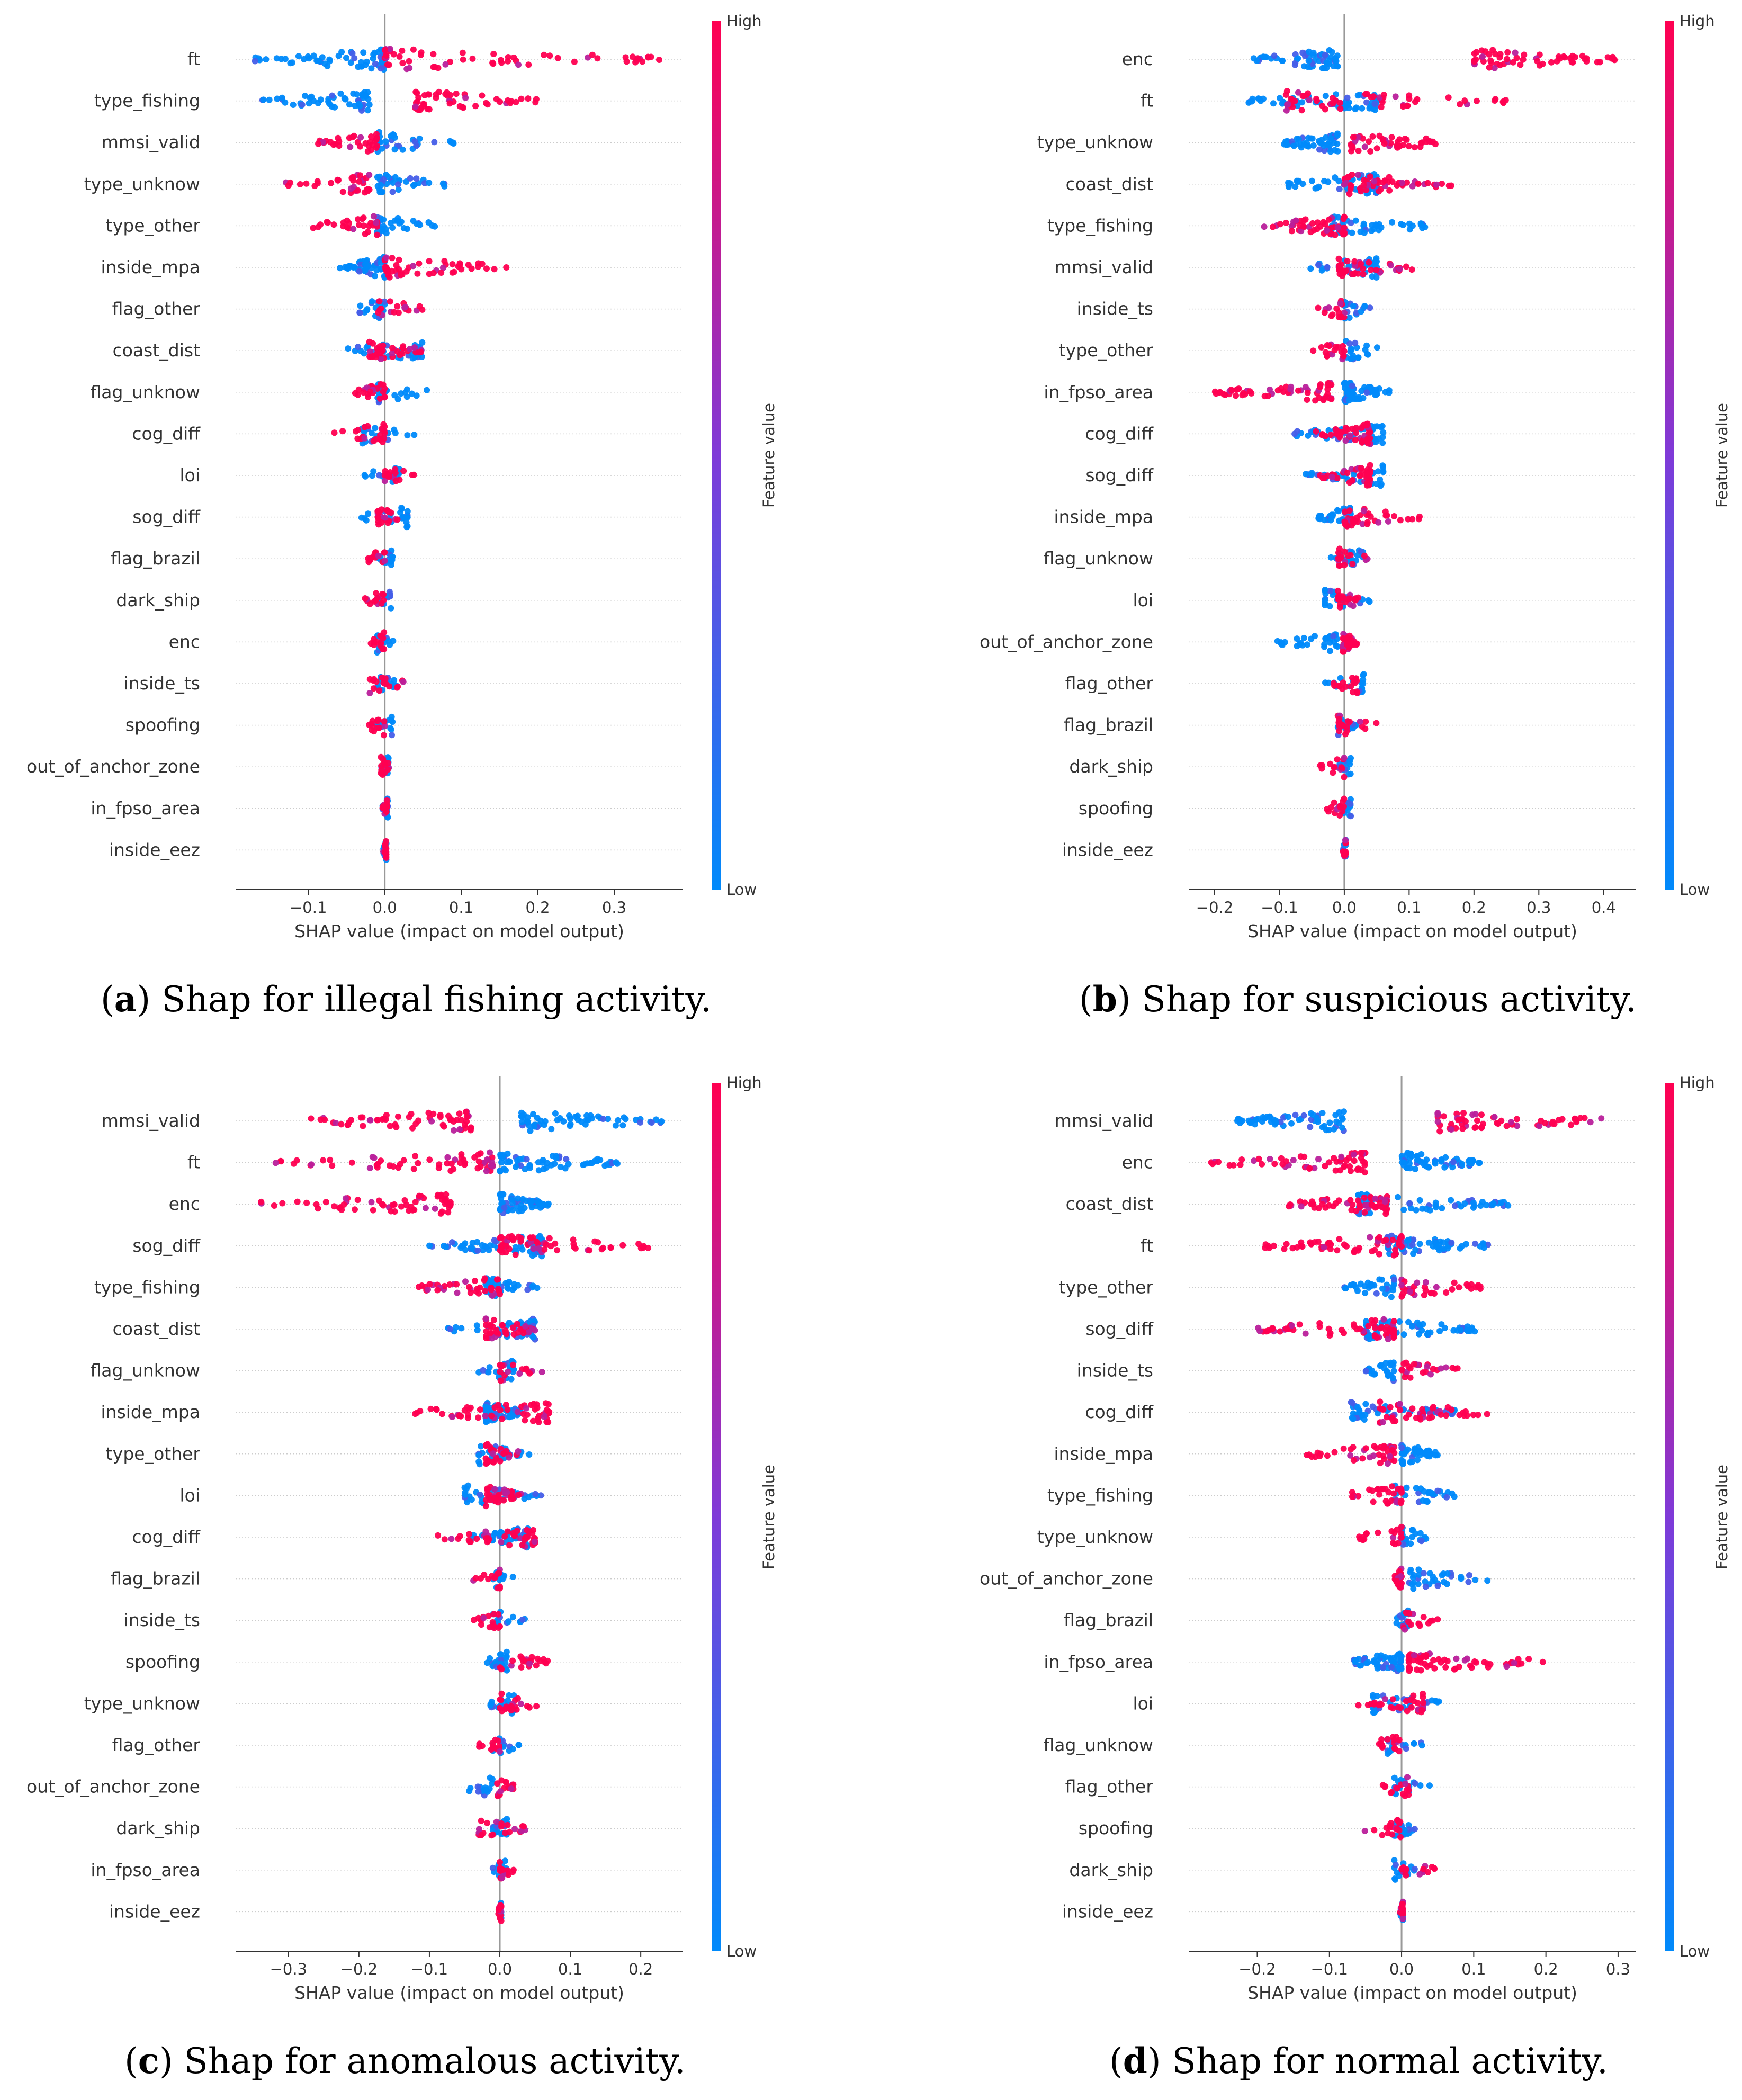 The width and height of the screenshot is (1742, 2100). Describe the element at coordinates (769, 455) in the screenshot. I see `colorbar-title: Feature value` at that location.